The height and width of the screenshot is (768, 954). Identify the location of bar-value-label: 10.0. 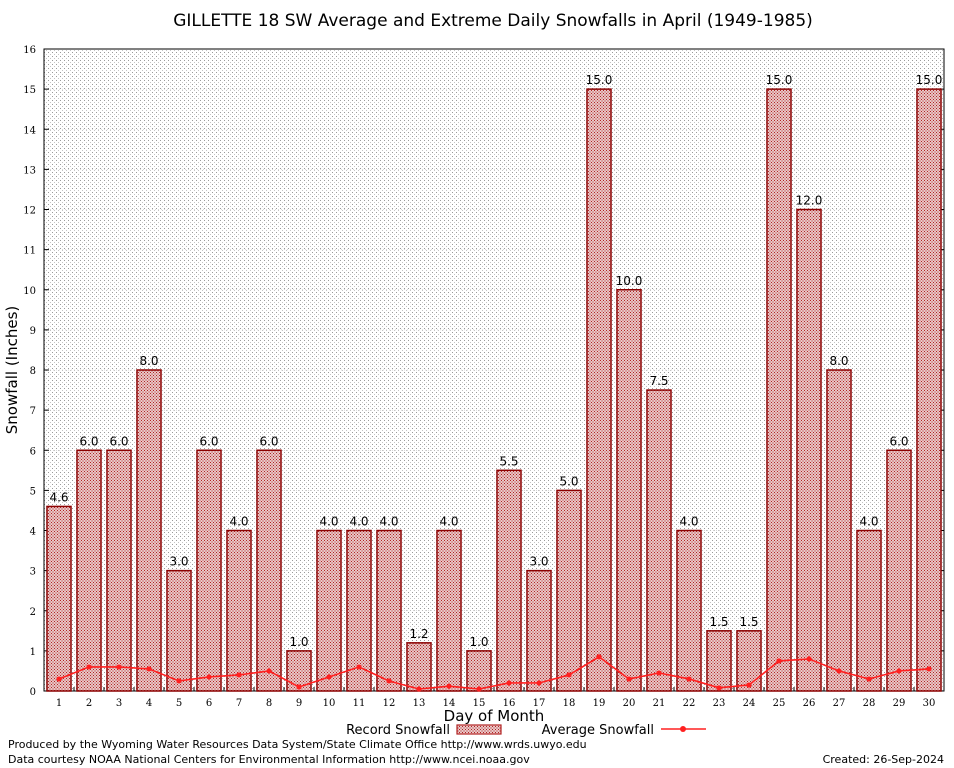
(629, 281).